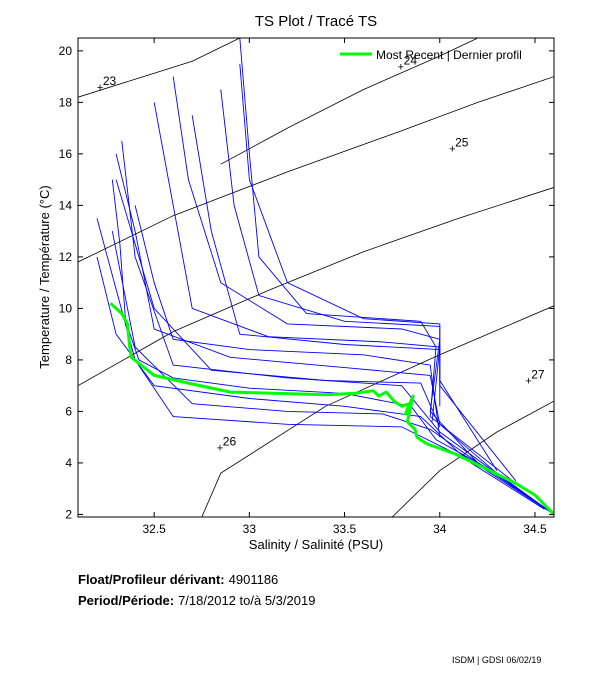 The image size is (611, 675). I want to click on period-info: Period/Période: 7/18/2012 to/à 5/3/2019, so click(196, 600).